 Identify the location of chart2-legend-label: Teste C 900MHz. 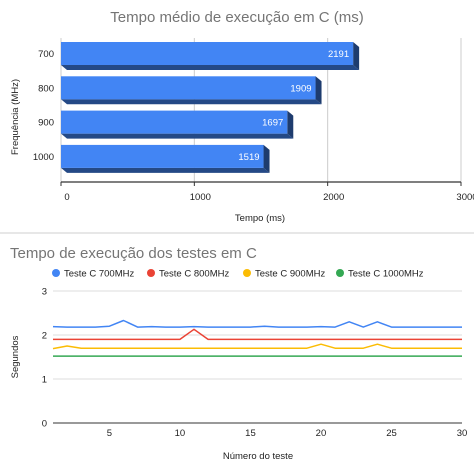
(290, 274).